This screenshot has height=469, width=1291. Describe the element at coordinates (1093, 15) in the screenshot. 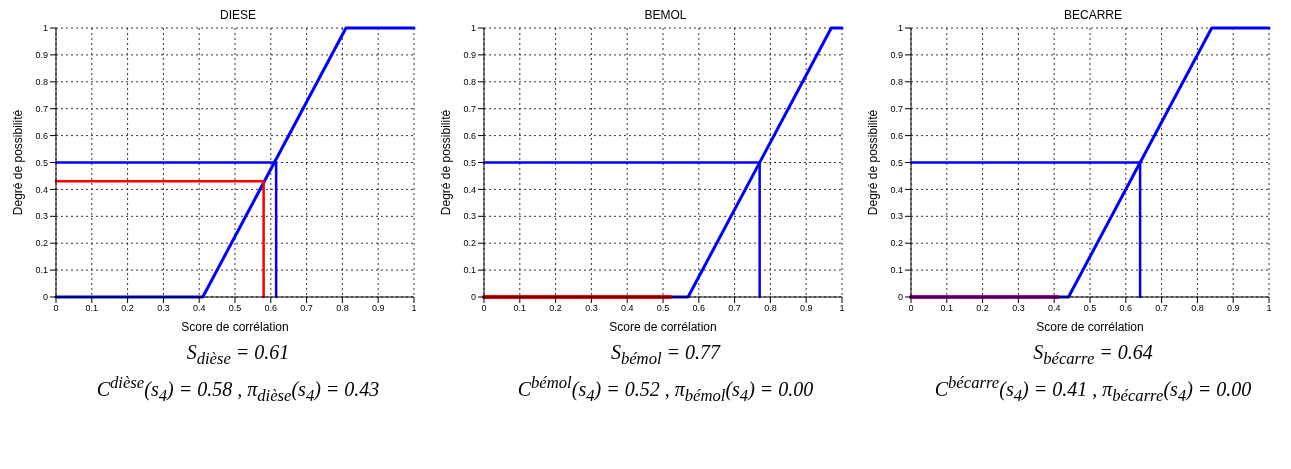

I see `chart-title: BECARRE` at that location.